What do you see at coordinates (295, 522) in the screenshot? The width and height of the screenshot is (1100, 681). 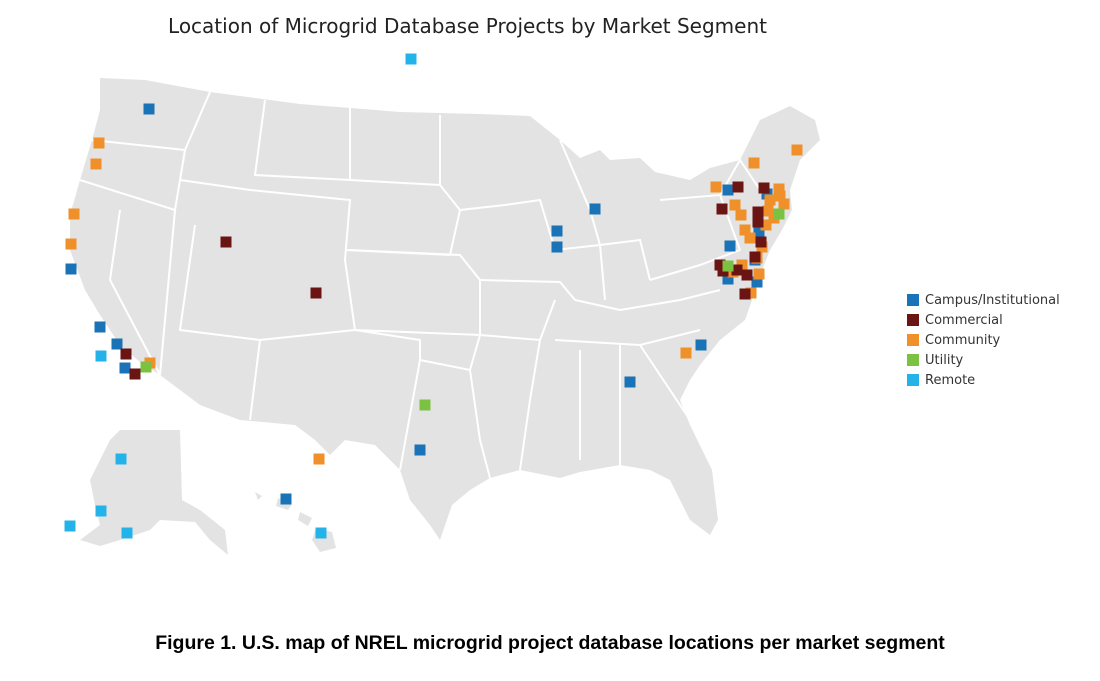 I see `hawaii-landmass` at bounding box center [295, 522].